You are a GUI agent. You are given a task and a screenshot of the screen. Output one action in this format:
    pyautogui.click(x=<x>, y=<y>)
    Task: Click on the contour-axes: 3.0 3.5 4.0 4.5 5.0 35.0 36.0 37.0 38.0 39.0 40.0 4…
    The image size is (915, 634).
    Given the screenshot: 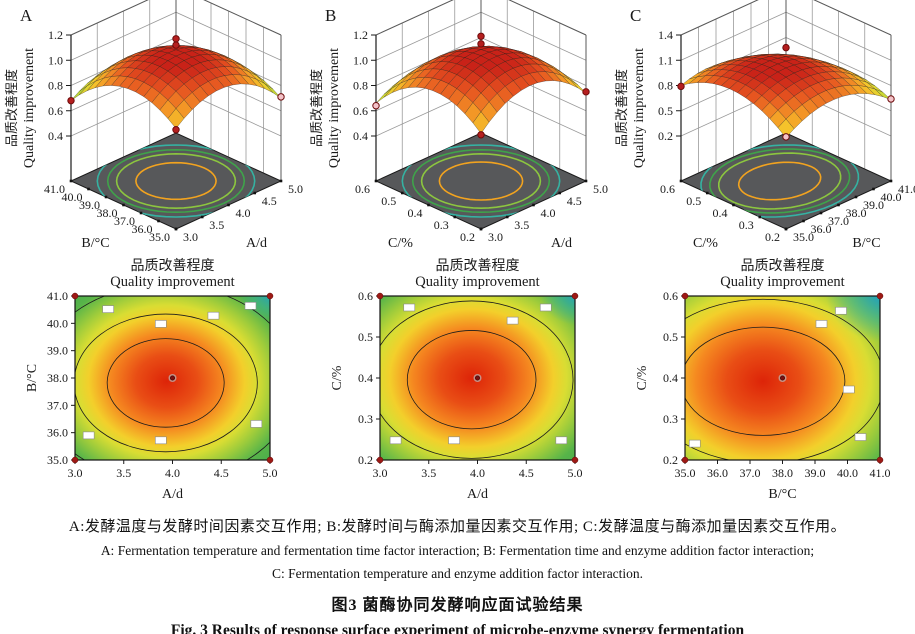 What is the action you would take?
    pyautogui.click(x=151, y=395)
    